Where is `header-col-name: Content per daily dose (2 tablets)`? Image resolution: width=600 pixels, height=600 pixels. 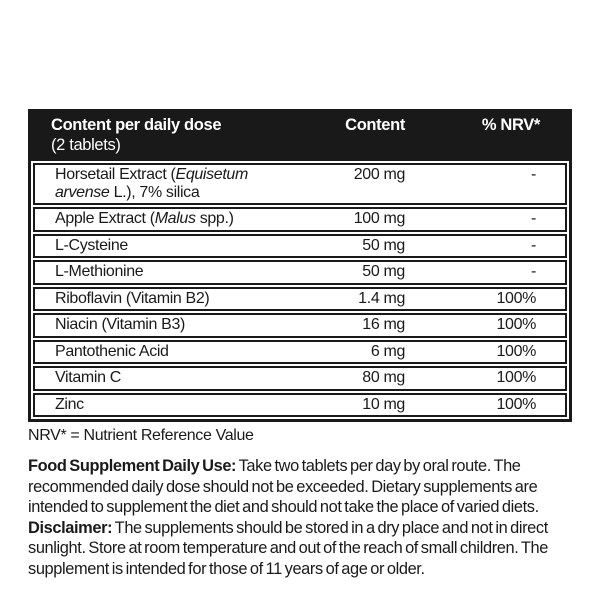 header-col-name: Content per daily dose (2 tablets) is located at coordinates (158, 135).